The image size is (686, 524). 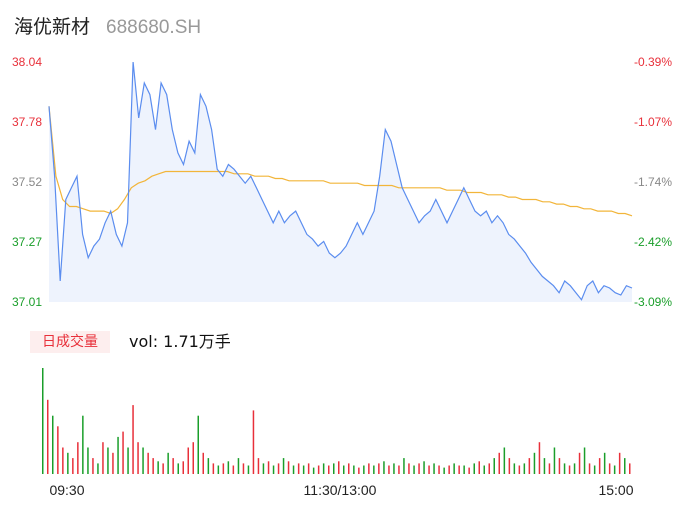 I want to click on y-tick-left: 37.27, so click(x=27, y=242).